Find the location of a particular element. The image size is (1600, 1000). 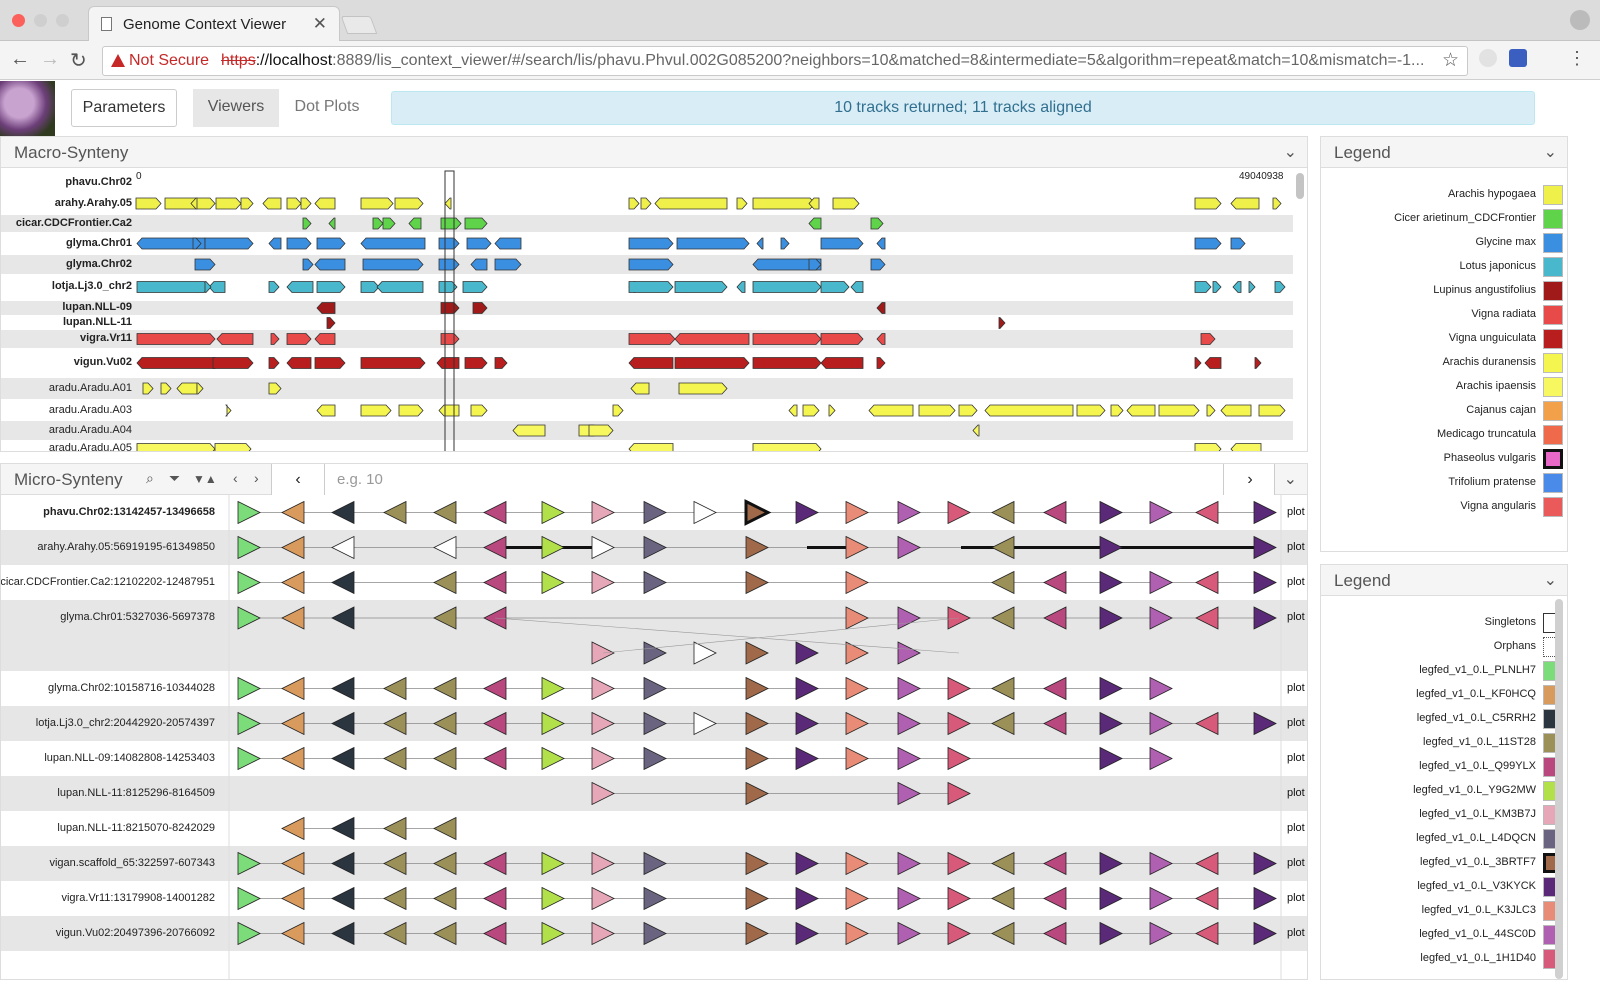

legend-item: legfed_v1_0.L_L4DQCN is located at coordinates (1443, 840).